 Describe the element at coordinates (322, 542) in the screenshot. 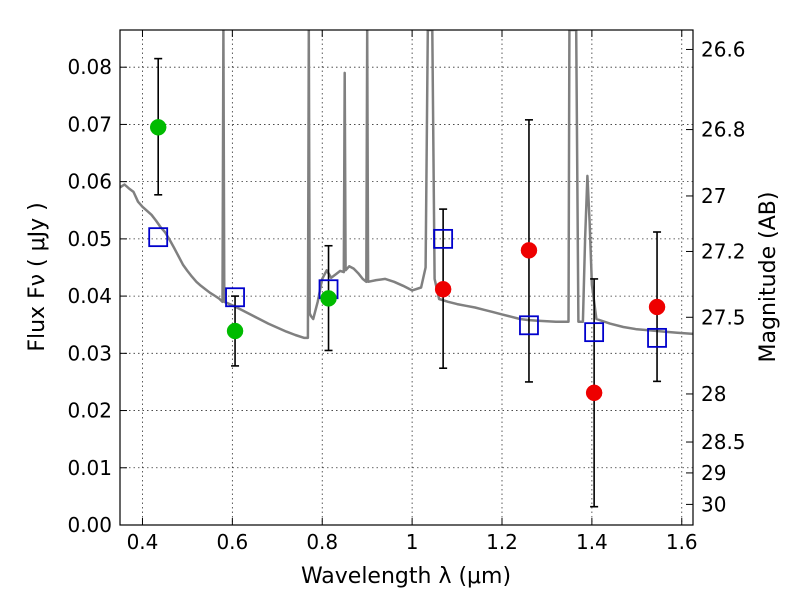

I see `x-tick-label: 0.8` at that location.